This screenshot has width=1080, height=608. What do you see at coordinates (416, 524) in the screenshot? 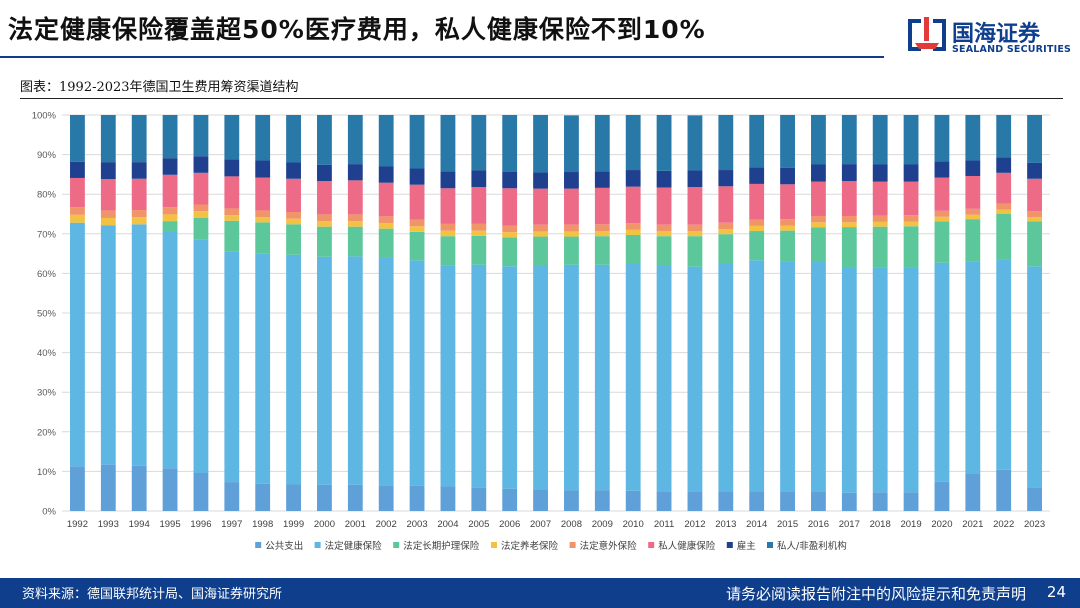
I see `x-tick-label: 2003` at bounding box center [416, 524].